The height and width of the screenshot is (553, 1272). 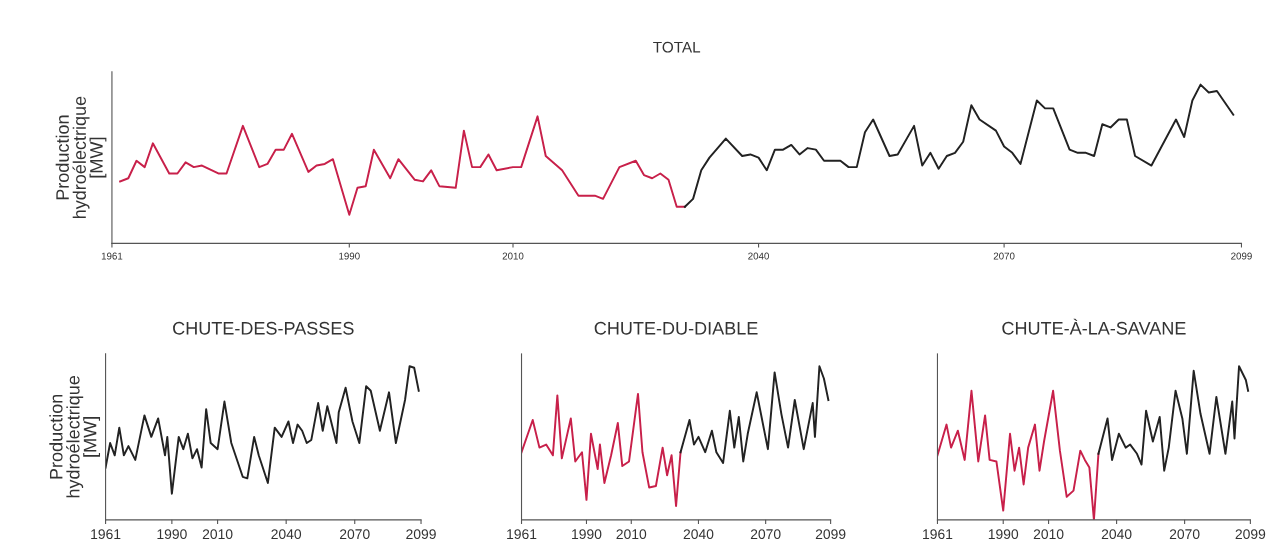 I want to click on chart-title: CHUTE-À-LA-SAVANE, so click(x=1094, y=326).